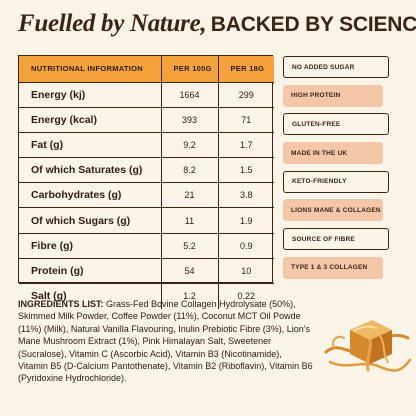 The width and height of the screenshot is (416, 416). I want to click on table-row: Fibre (g) 5.2 0.9, so click(146, 245).